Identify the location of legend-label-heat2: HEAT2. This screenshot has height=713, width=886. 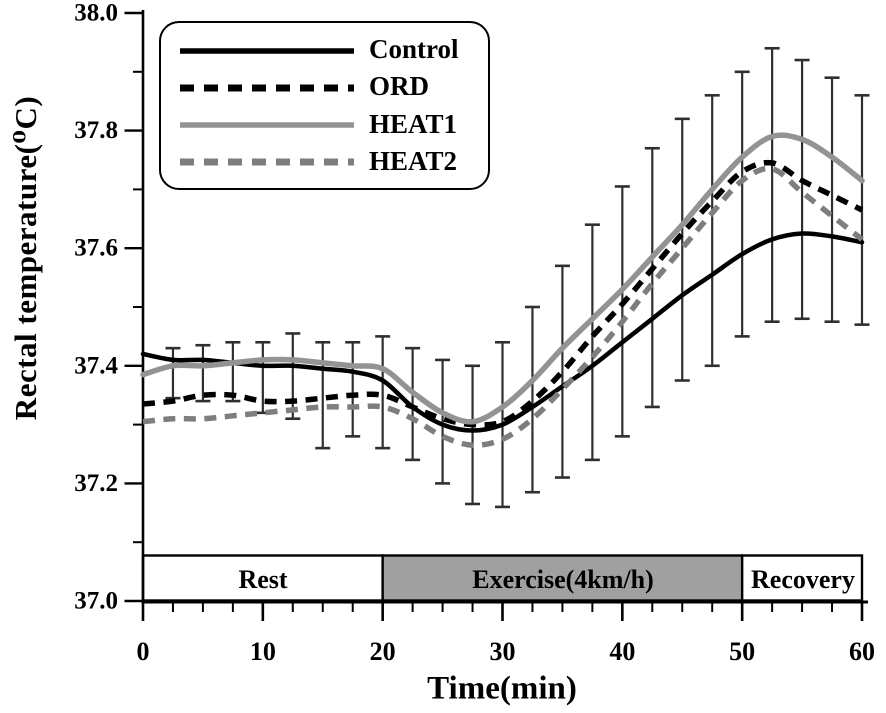
(413, 160).